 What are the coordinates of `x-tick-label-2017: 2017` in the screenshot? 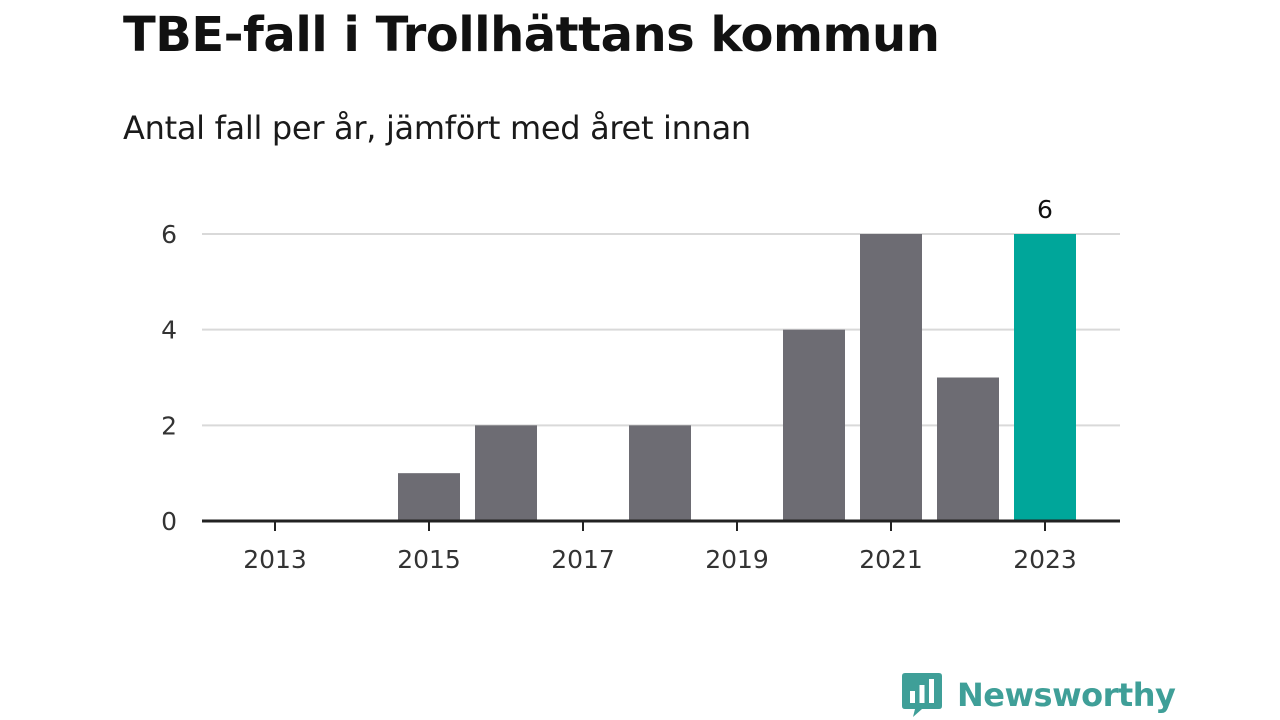 It's located at (583, 559).